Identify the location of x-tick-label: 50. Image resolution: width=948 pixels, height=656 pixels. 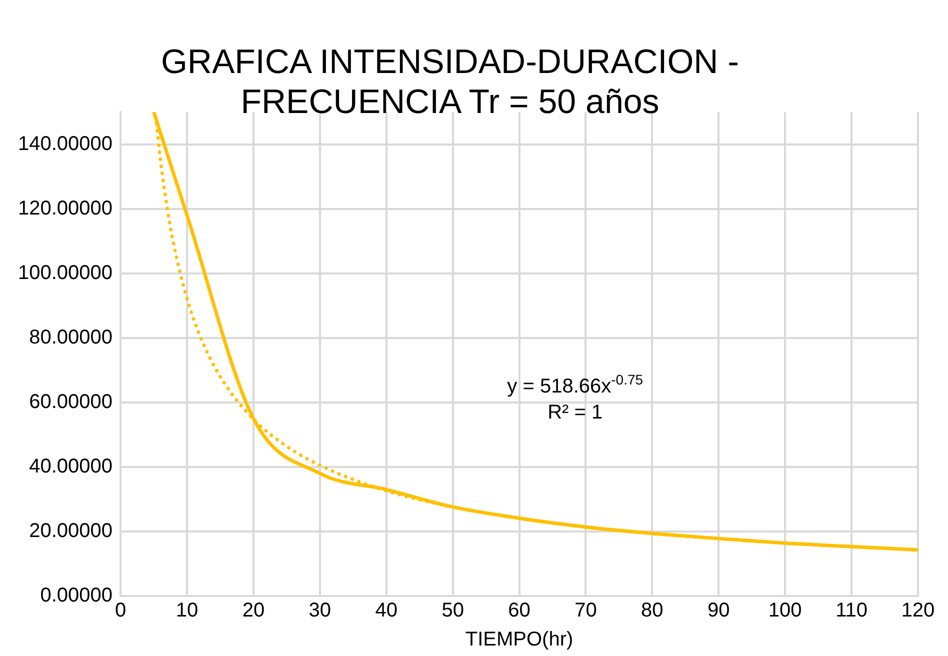
(453, 611).